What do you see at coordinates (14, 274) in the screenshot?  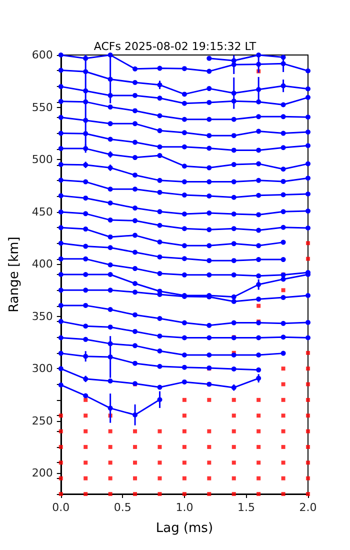 I see `y-axis-title: Range [km]` at bounding box center [14, 274].